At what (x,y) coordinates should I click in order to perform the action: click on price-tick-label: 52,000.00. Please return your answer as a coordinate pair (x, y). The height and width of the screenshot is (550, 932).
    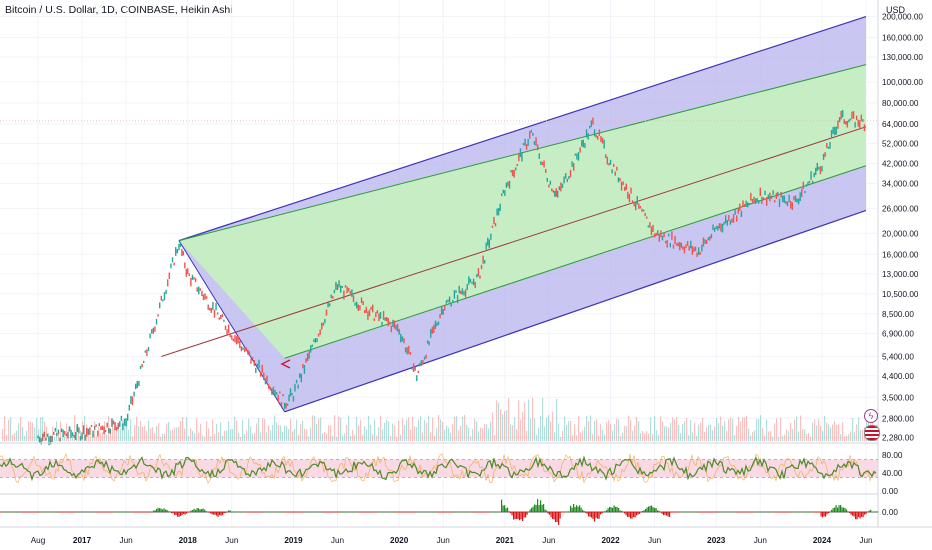
    Looking at the image, I should click on (900, 143).